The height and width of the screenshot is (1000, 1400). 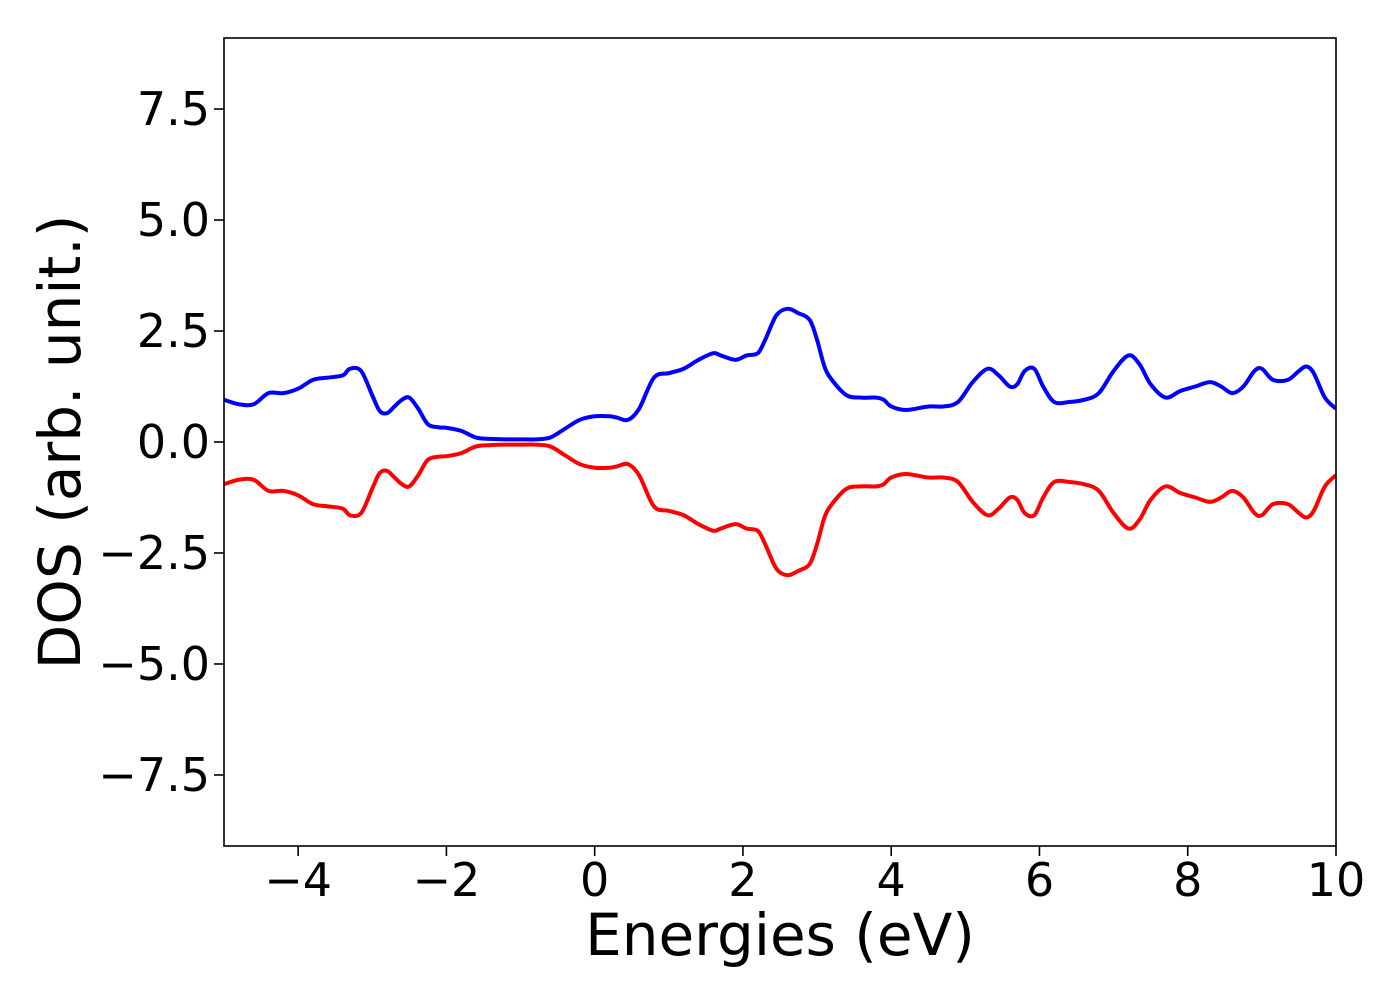 What do you see at coordinates (891, 880) in the screenshot?
I see `x-tick-label: 4` at bounding box center [891, 880].